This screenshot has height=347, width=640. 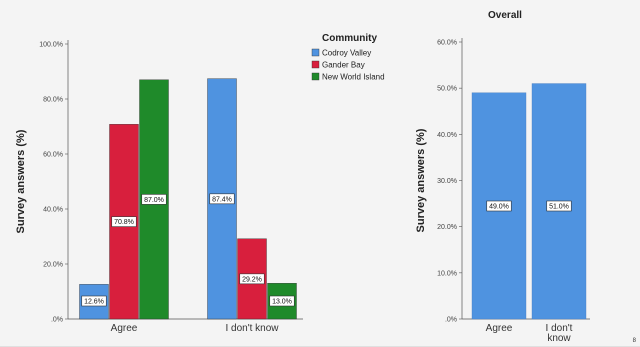 I want to click on legend-title: Community, so click(x=349, y=38).